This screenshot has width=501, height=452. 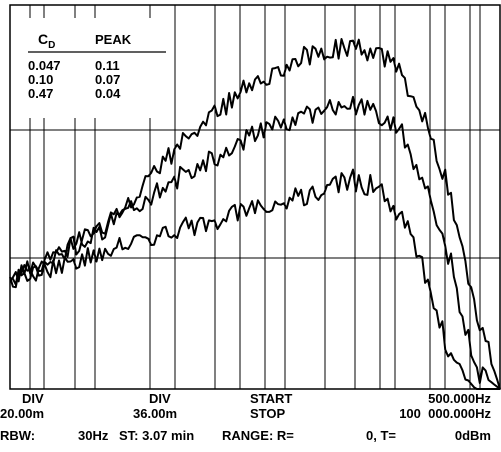 I want to click on footer-start-label: START, so click(x=271, y=398).